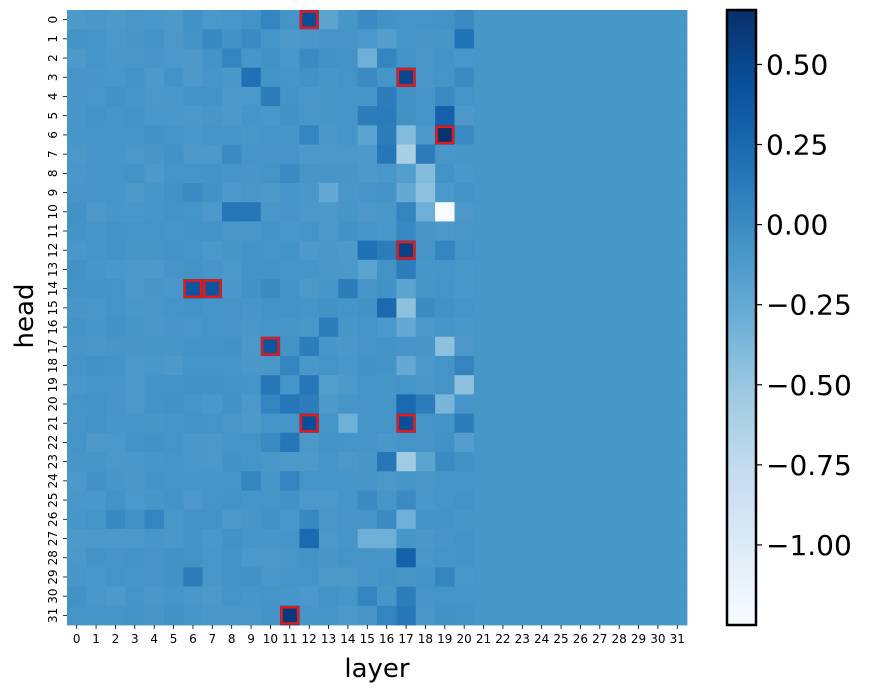  Describe the element at coordinates (809, 545) in the screenshot. I see `colorbar-tick-label: −1.00` at that location.